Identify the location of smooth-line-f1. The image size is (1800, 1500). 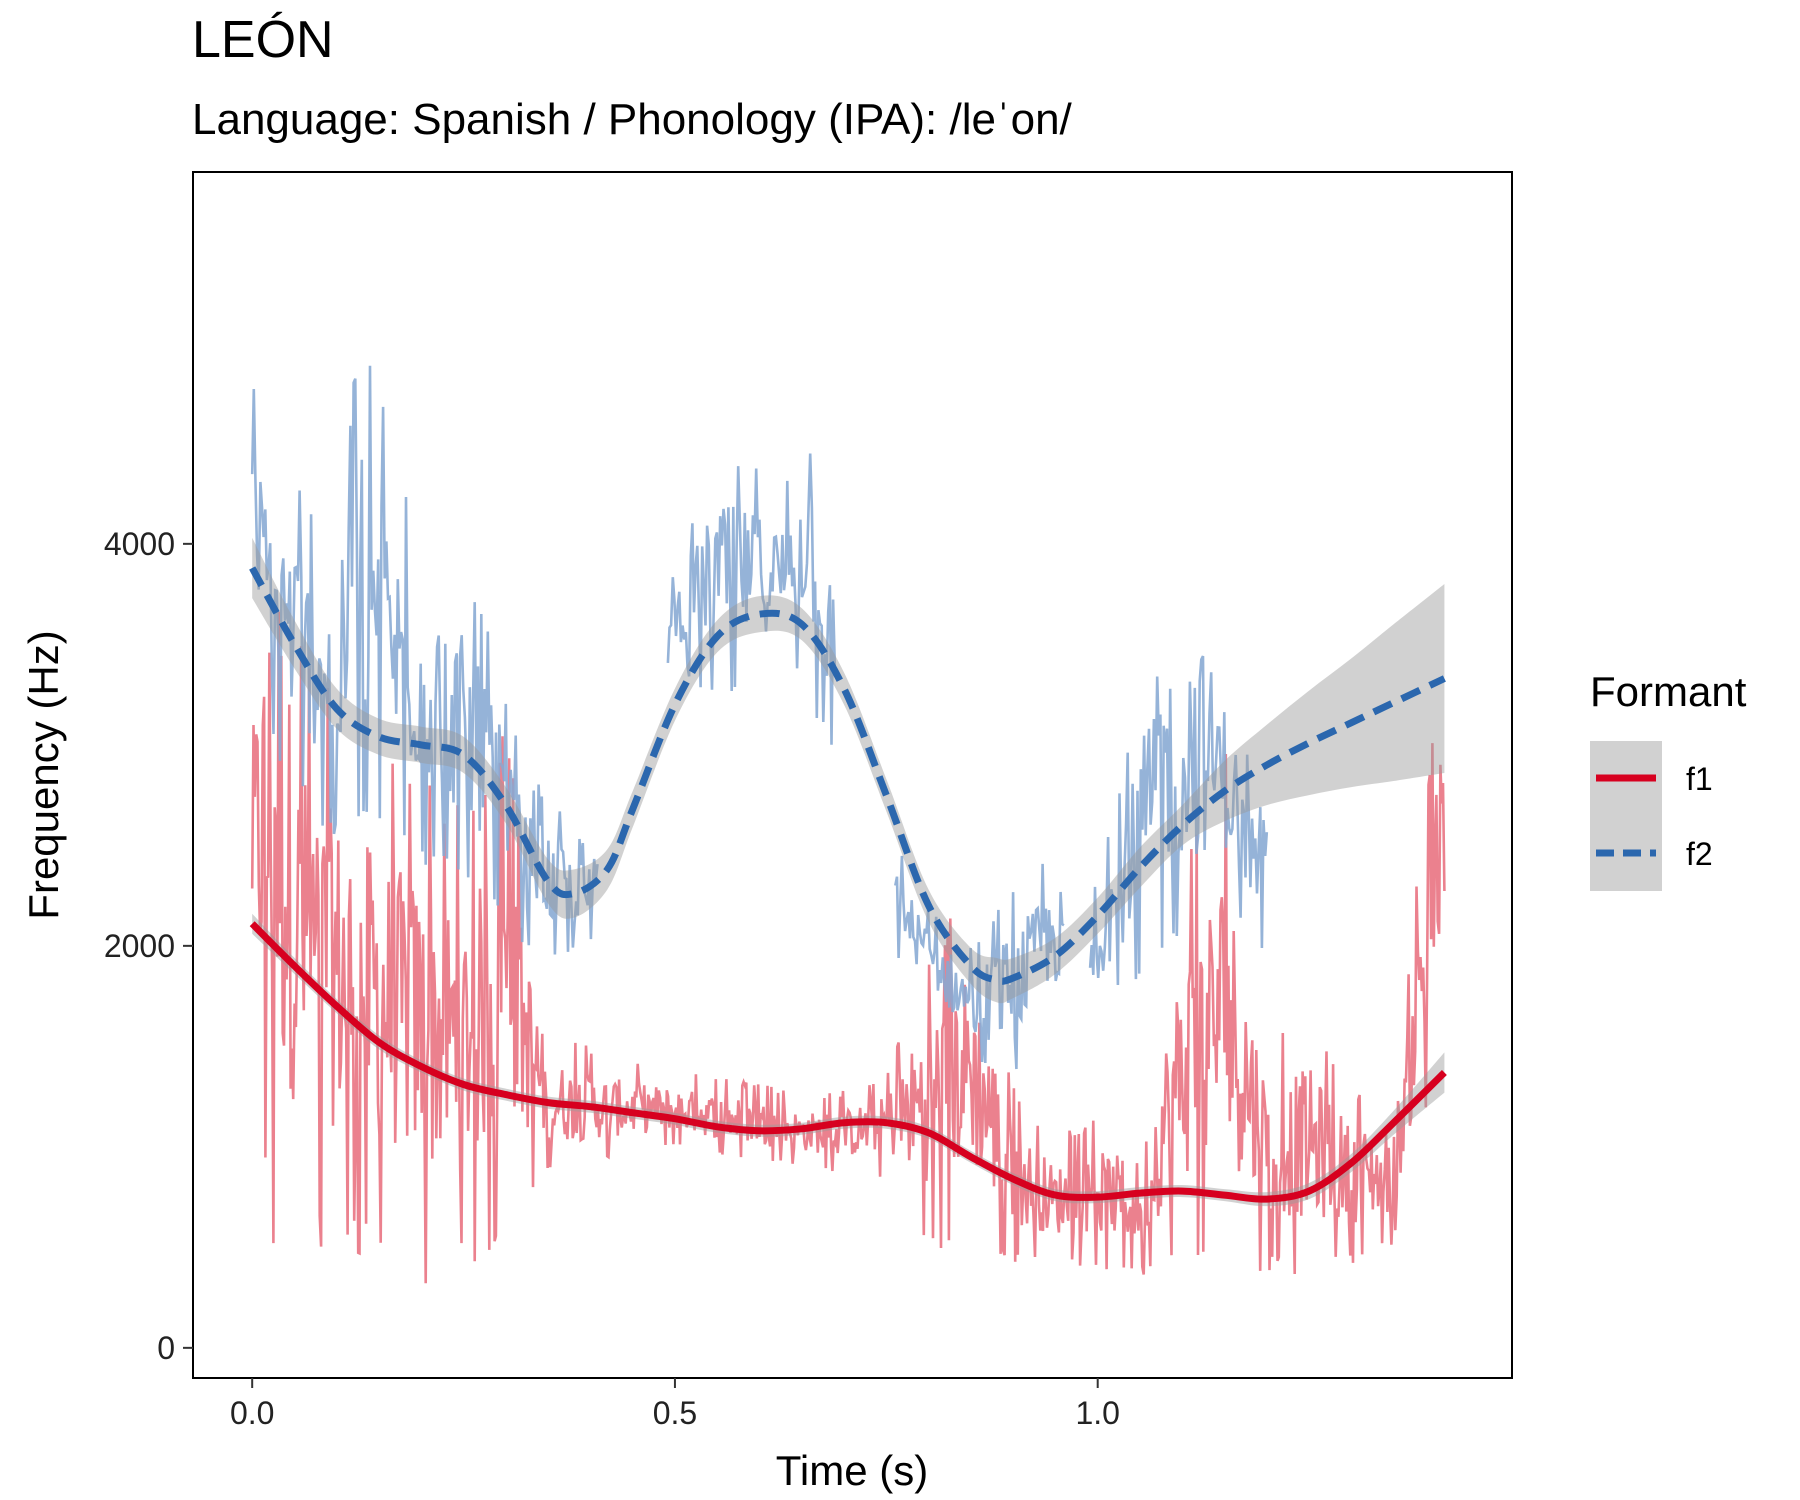
(848, 1062).